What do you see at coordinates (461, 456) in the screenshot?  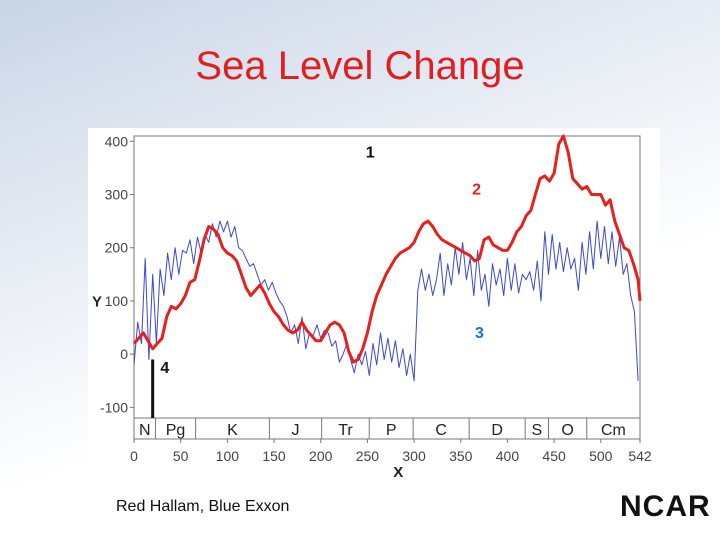 I see `x-tick-label-7: 350` at bounding box center [461, 456].